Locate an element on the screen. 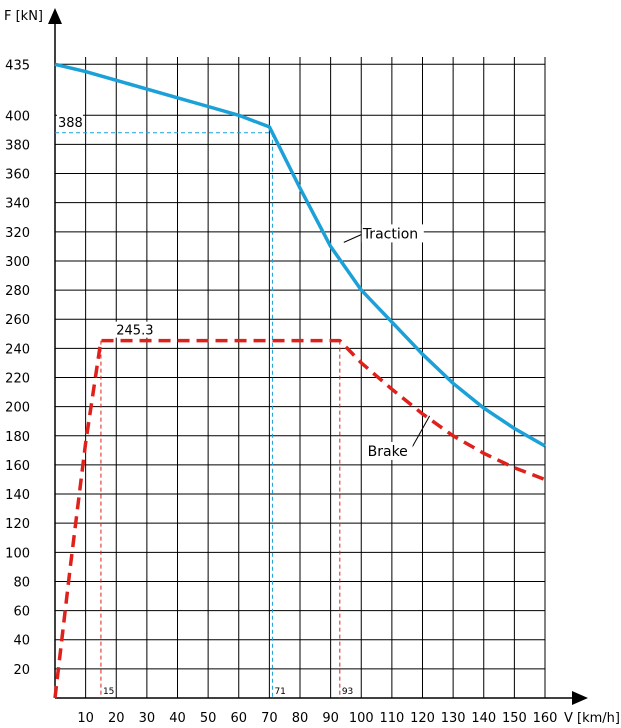 The width and height of the screenshot is (621, 728). y-tick-label: 200 is located at coordinates (17, 408).